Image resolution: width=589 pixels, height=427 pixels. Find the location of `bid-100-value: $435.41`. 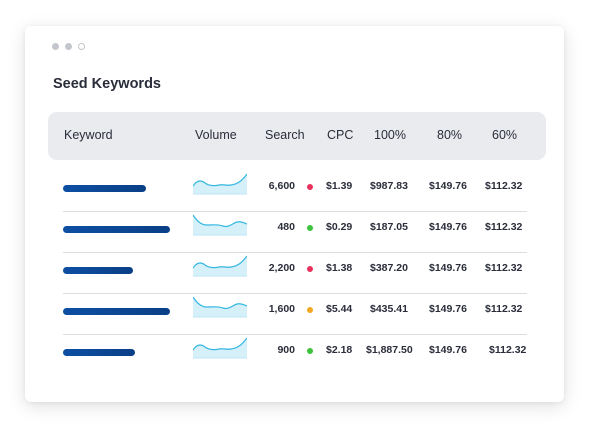

bid-100-value: $435.41 is located at coordinates (389, 309).